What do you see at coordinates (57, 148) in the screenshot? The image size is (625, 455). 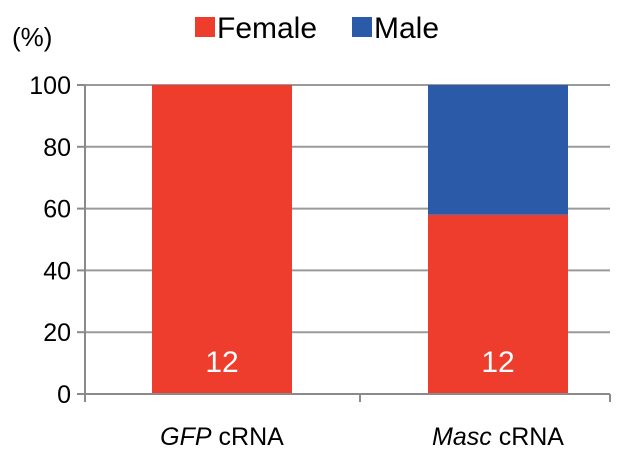 I see `y-tick-label-80: 80` at bounding box center [57, 148].